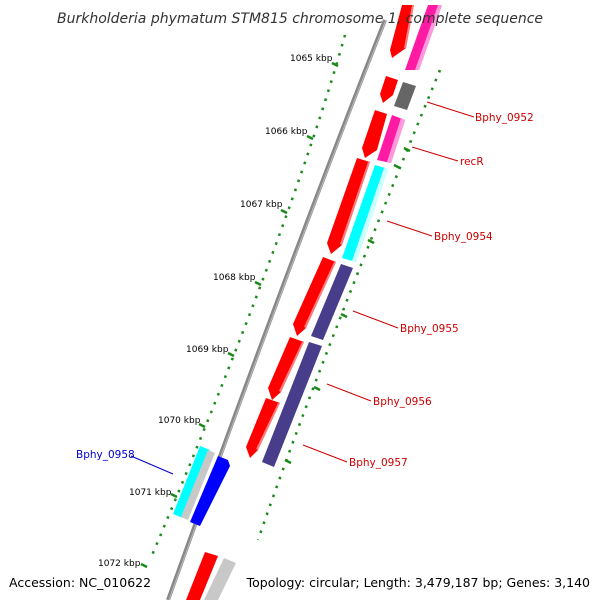  What do you see at coordinates (198, 485) in the screenshot?
I see `reverse-feature-silver` at bounding box center [198, 485].